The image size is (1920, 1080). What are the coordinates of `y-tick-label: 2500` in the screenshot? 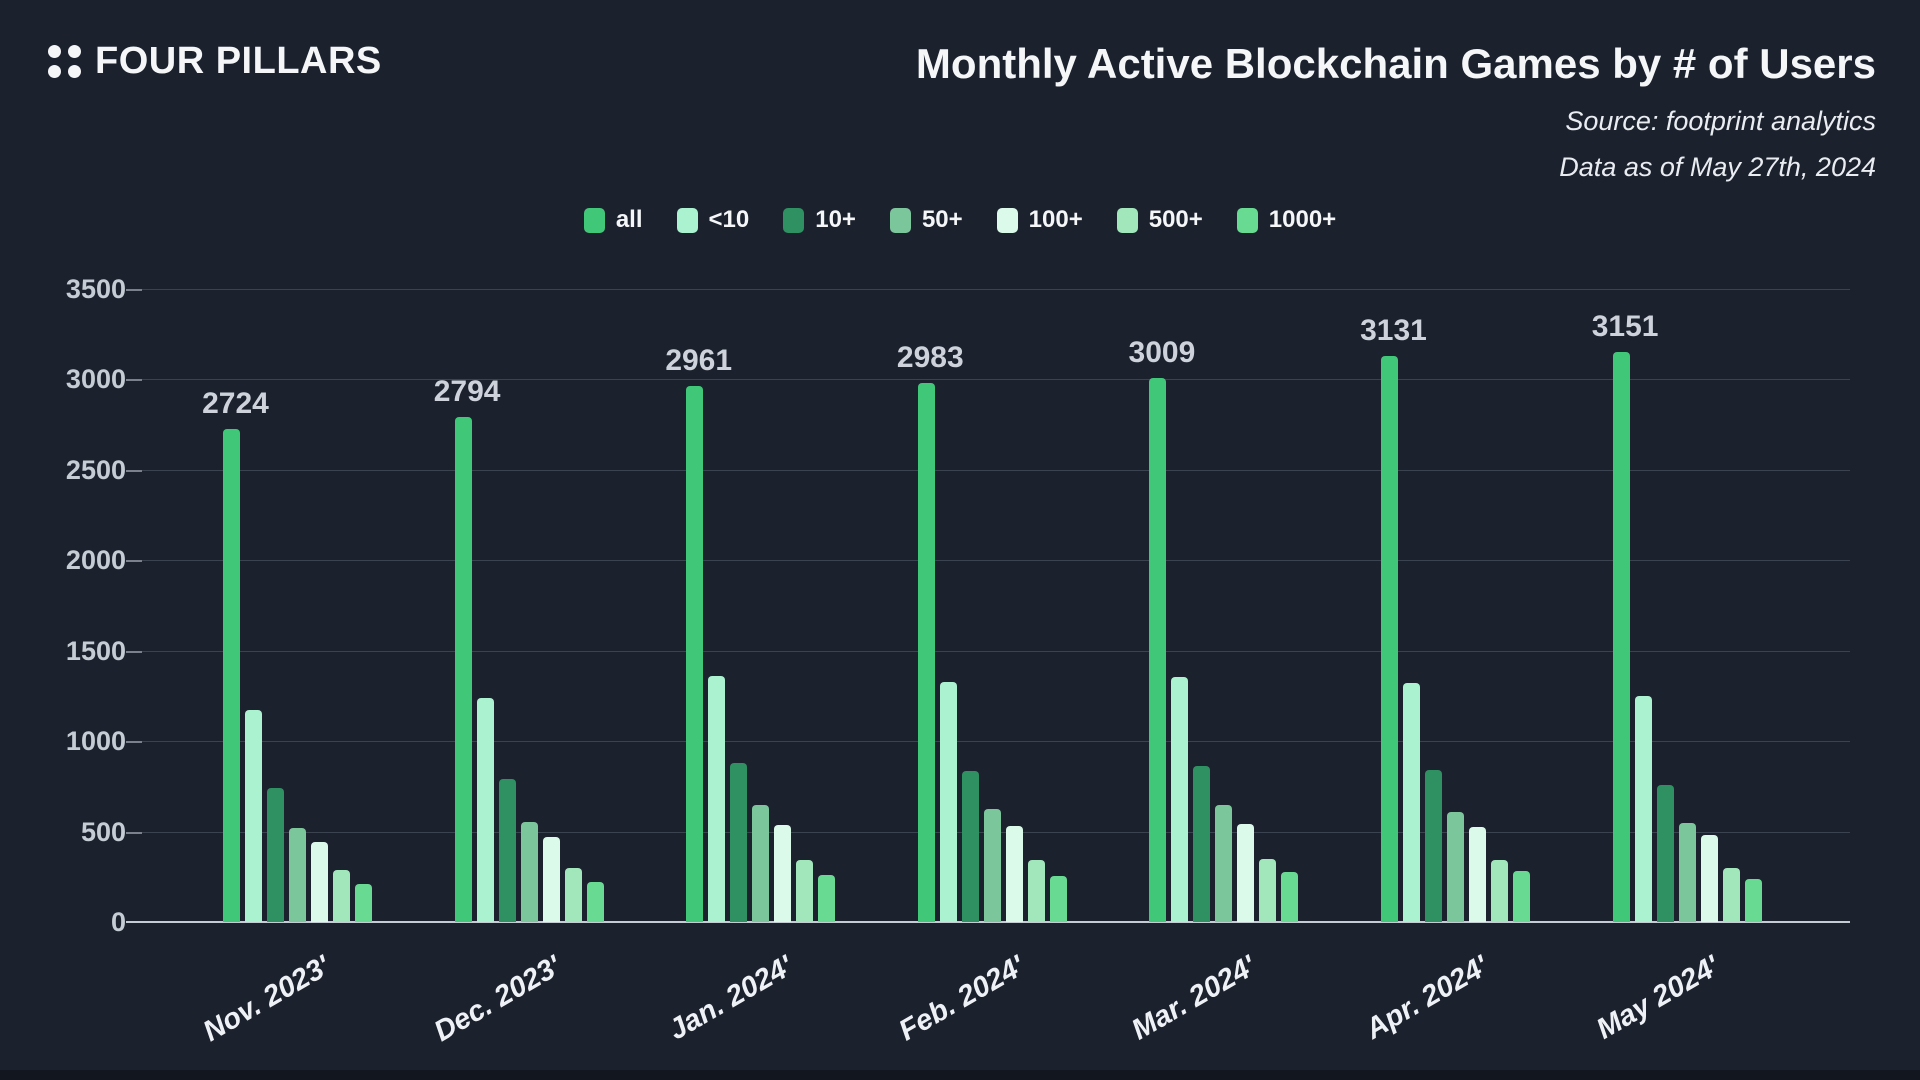 It's located at (95, 469).